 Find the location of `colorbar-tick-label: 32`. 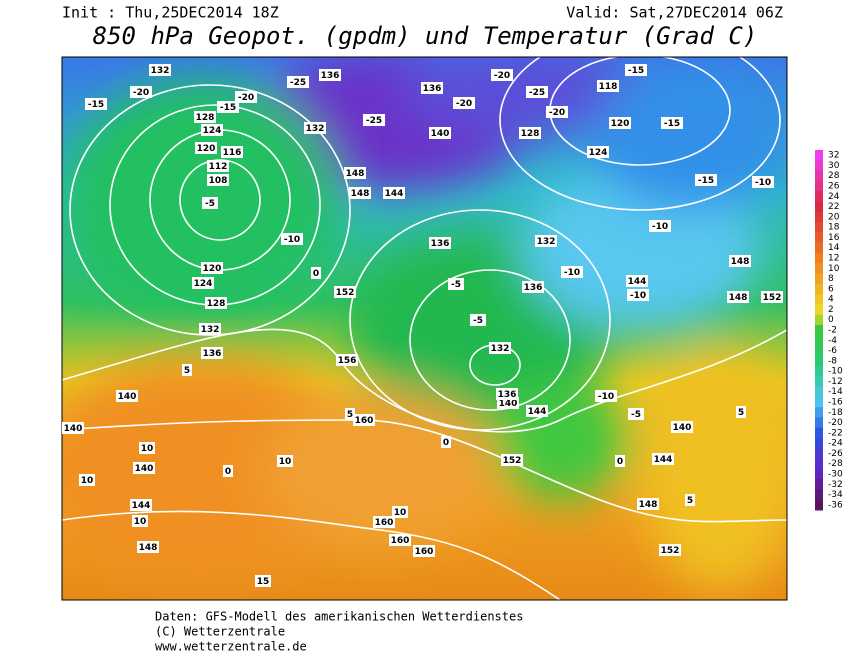

colorbar-tick-label: 32 is located at coordinates (833, 156).